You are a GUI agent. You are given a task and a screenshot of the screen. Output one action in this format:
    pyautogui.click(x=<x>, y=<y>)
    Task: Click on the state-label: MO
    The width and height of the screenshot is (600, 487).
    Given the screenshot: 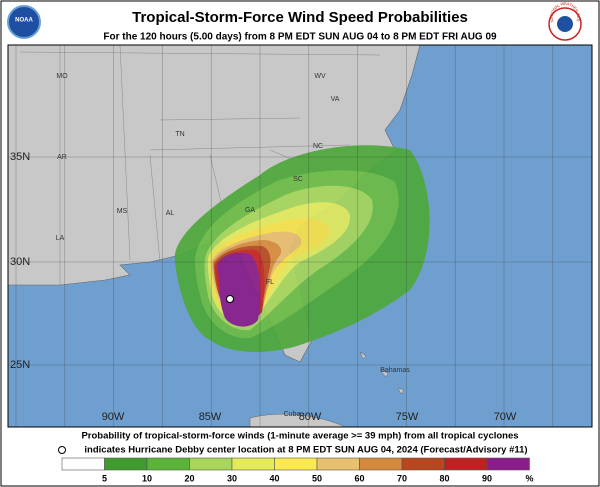 What is the action you would take?
    pyautogui.click(x=62, y=76)
    